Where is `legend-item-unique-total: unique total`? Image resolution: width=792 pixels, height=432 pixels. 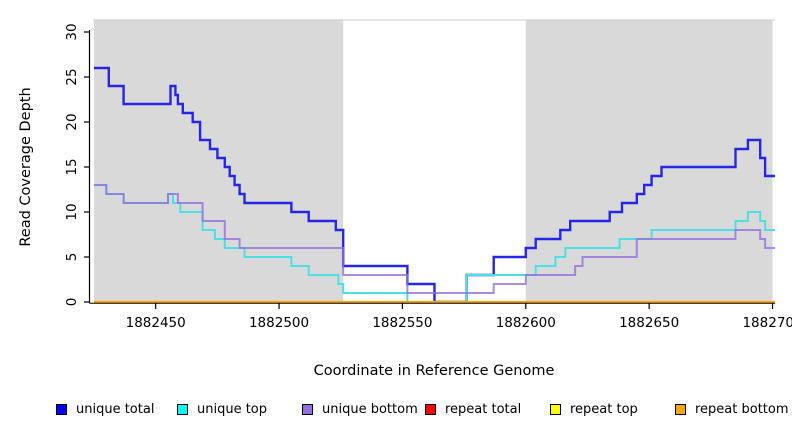 legend-item-unique-total: unique total is located at coordinates (105, 409).